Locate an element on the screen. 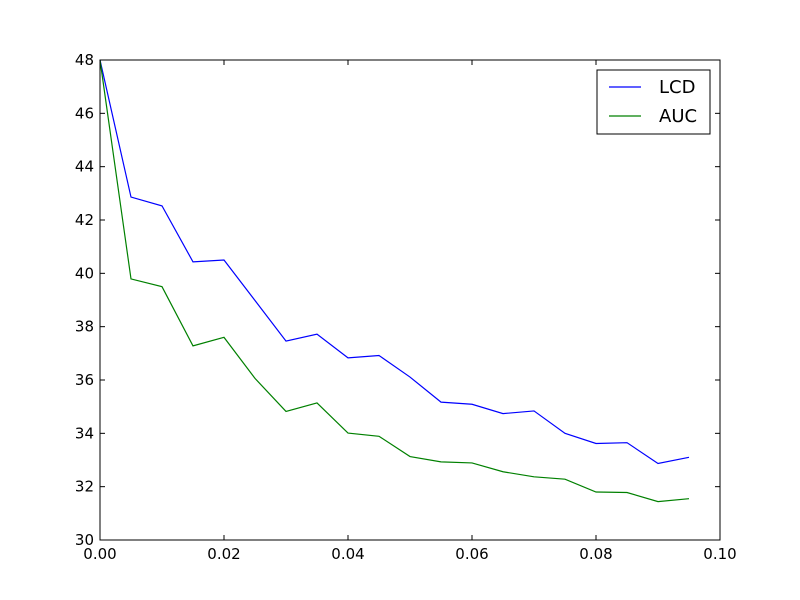 This screenshot has width=800, height=600. legend-label-lcd: LCD is located at coordinates (677, 87).